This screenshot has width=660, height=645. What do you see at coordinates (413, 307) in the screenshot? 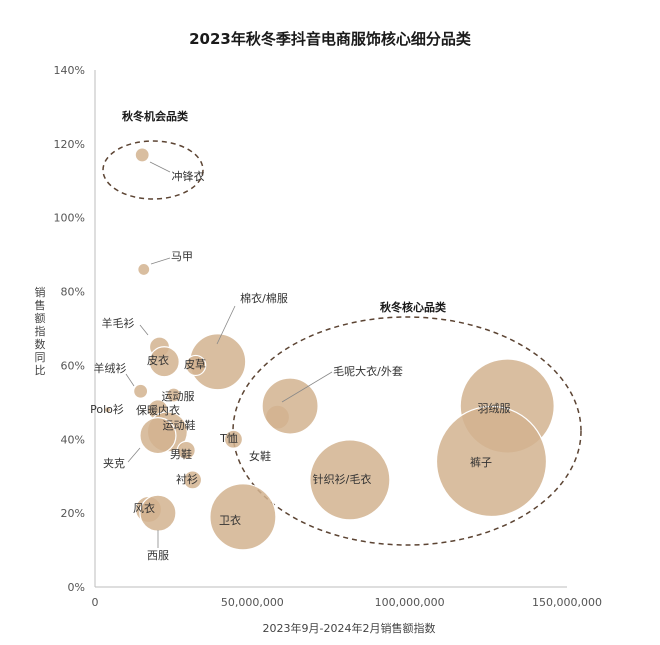
I see `group-label-core: 秋冬核心品类` at bounding box center [413, 307].